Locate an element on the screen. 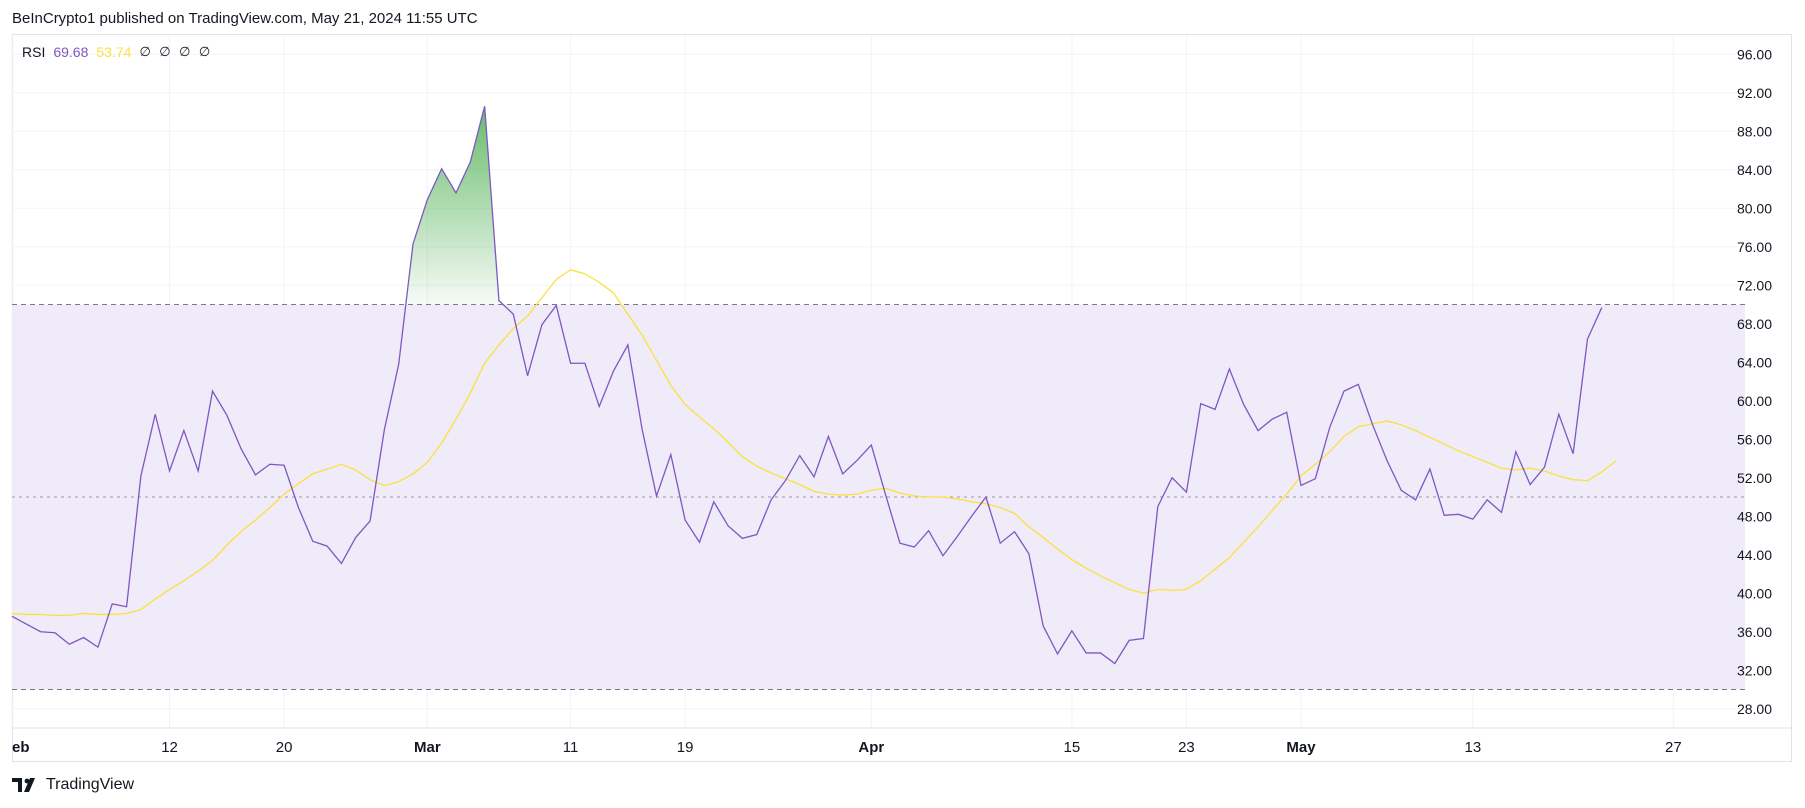  rsi-overbought-fill is located at coordinates (452, 205).